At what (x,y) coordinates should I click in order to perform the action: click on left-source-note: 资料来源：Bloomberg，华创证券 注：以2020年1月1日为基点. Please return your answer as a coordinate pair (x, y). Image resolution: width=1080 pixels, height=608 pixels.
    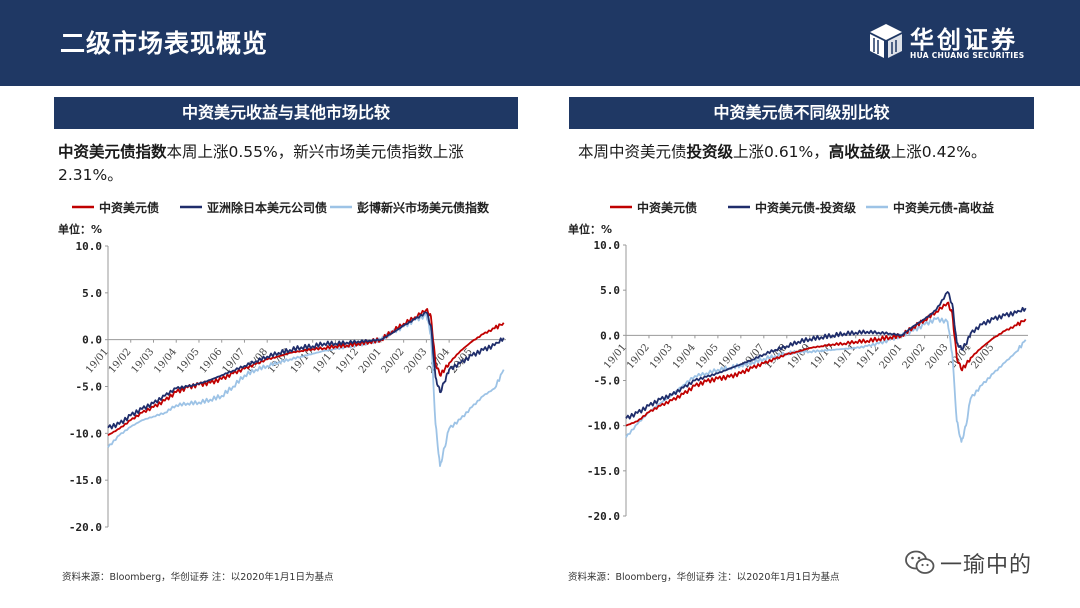
    Looking at the image, I should click on (198, 577).